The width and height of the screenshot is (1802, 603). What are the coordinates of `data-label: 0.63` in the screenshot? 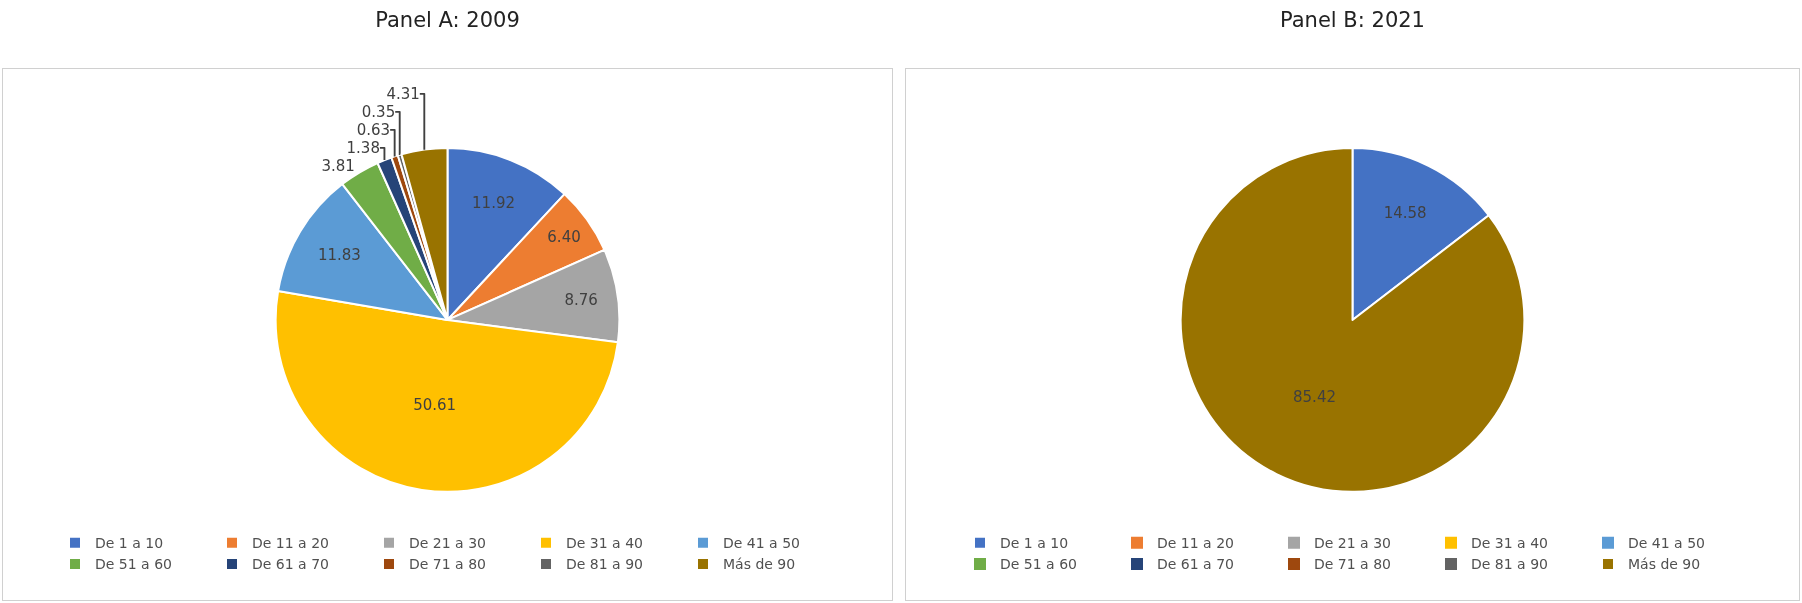 It's located at (373, 129).